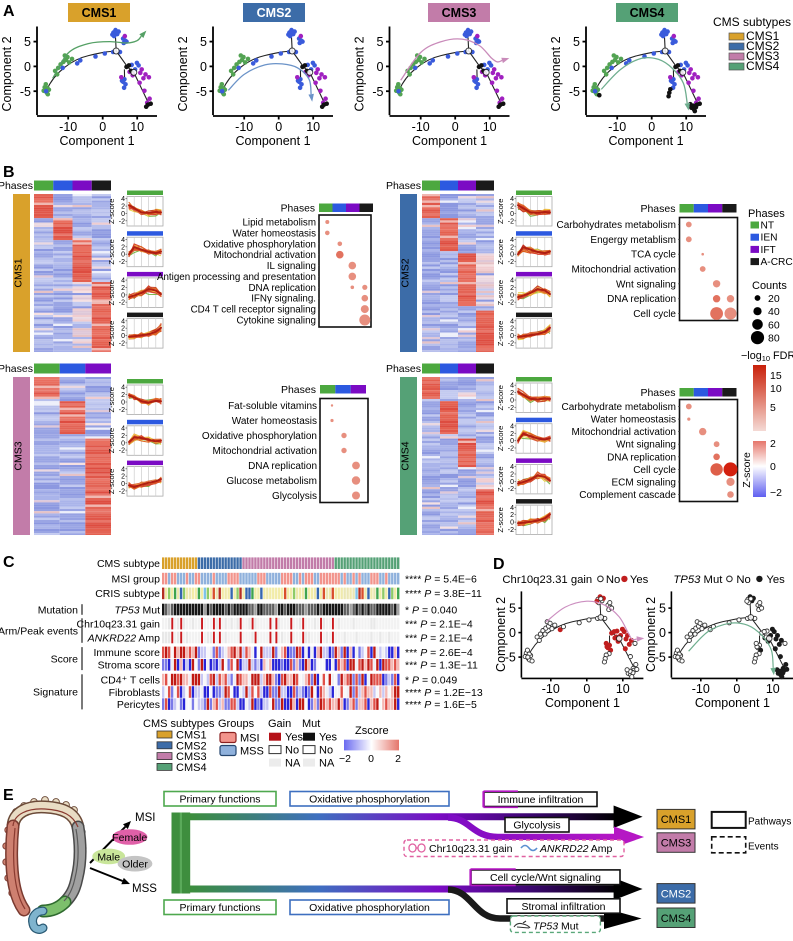 Image resolution: width=793 pixels, height=941 pixels. I want to click on svg-text: IEN, so click(769, 238).